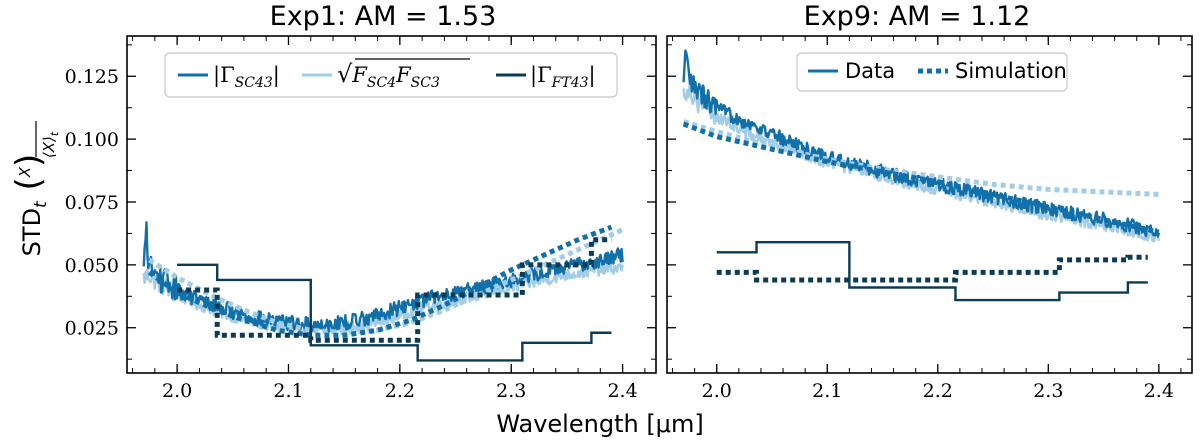  What do you see at coordinates (49, 147) in the screenshot?
I see `y-label-frac-den: ⟨X⟩` at bounding box center [49, 147].